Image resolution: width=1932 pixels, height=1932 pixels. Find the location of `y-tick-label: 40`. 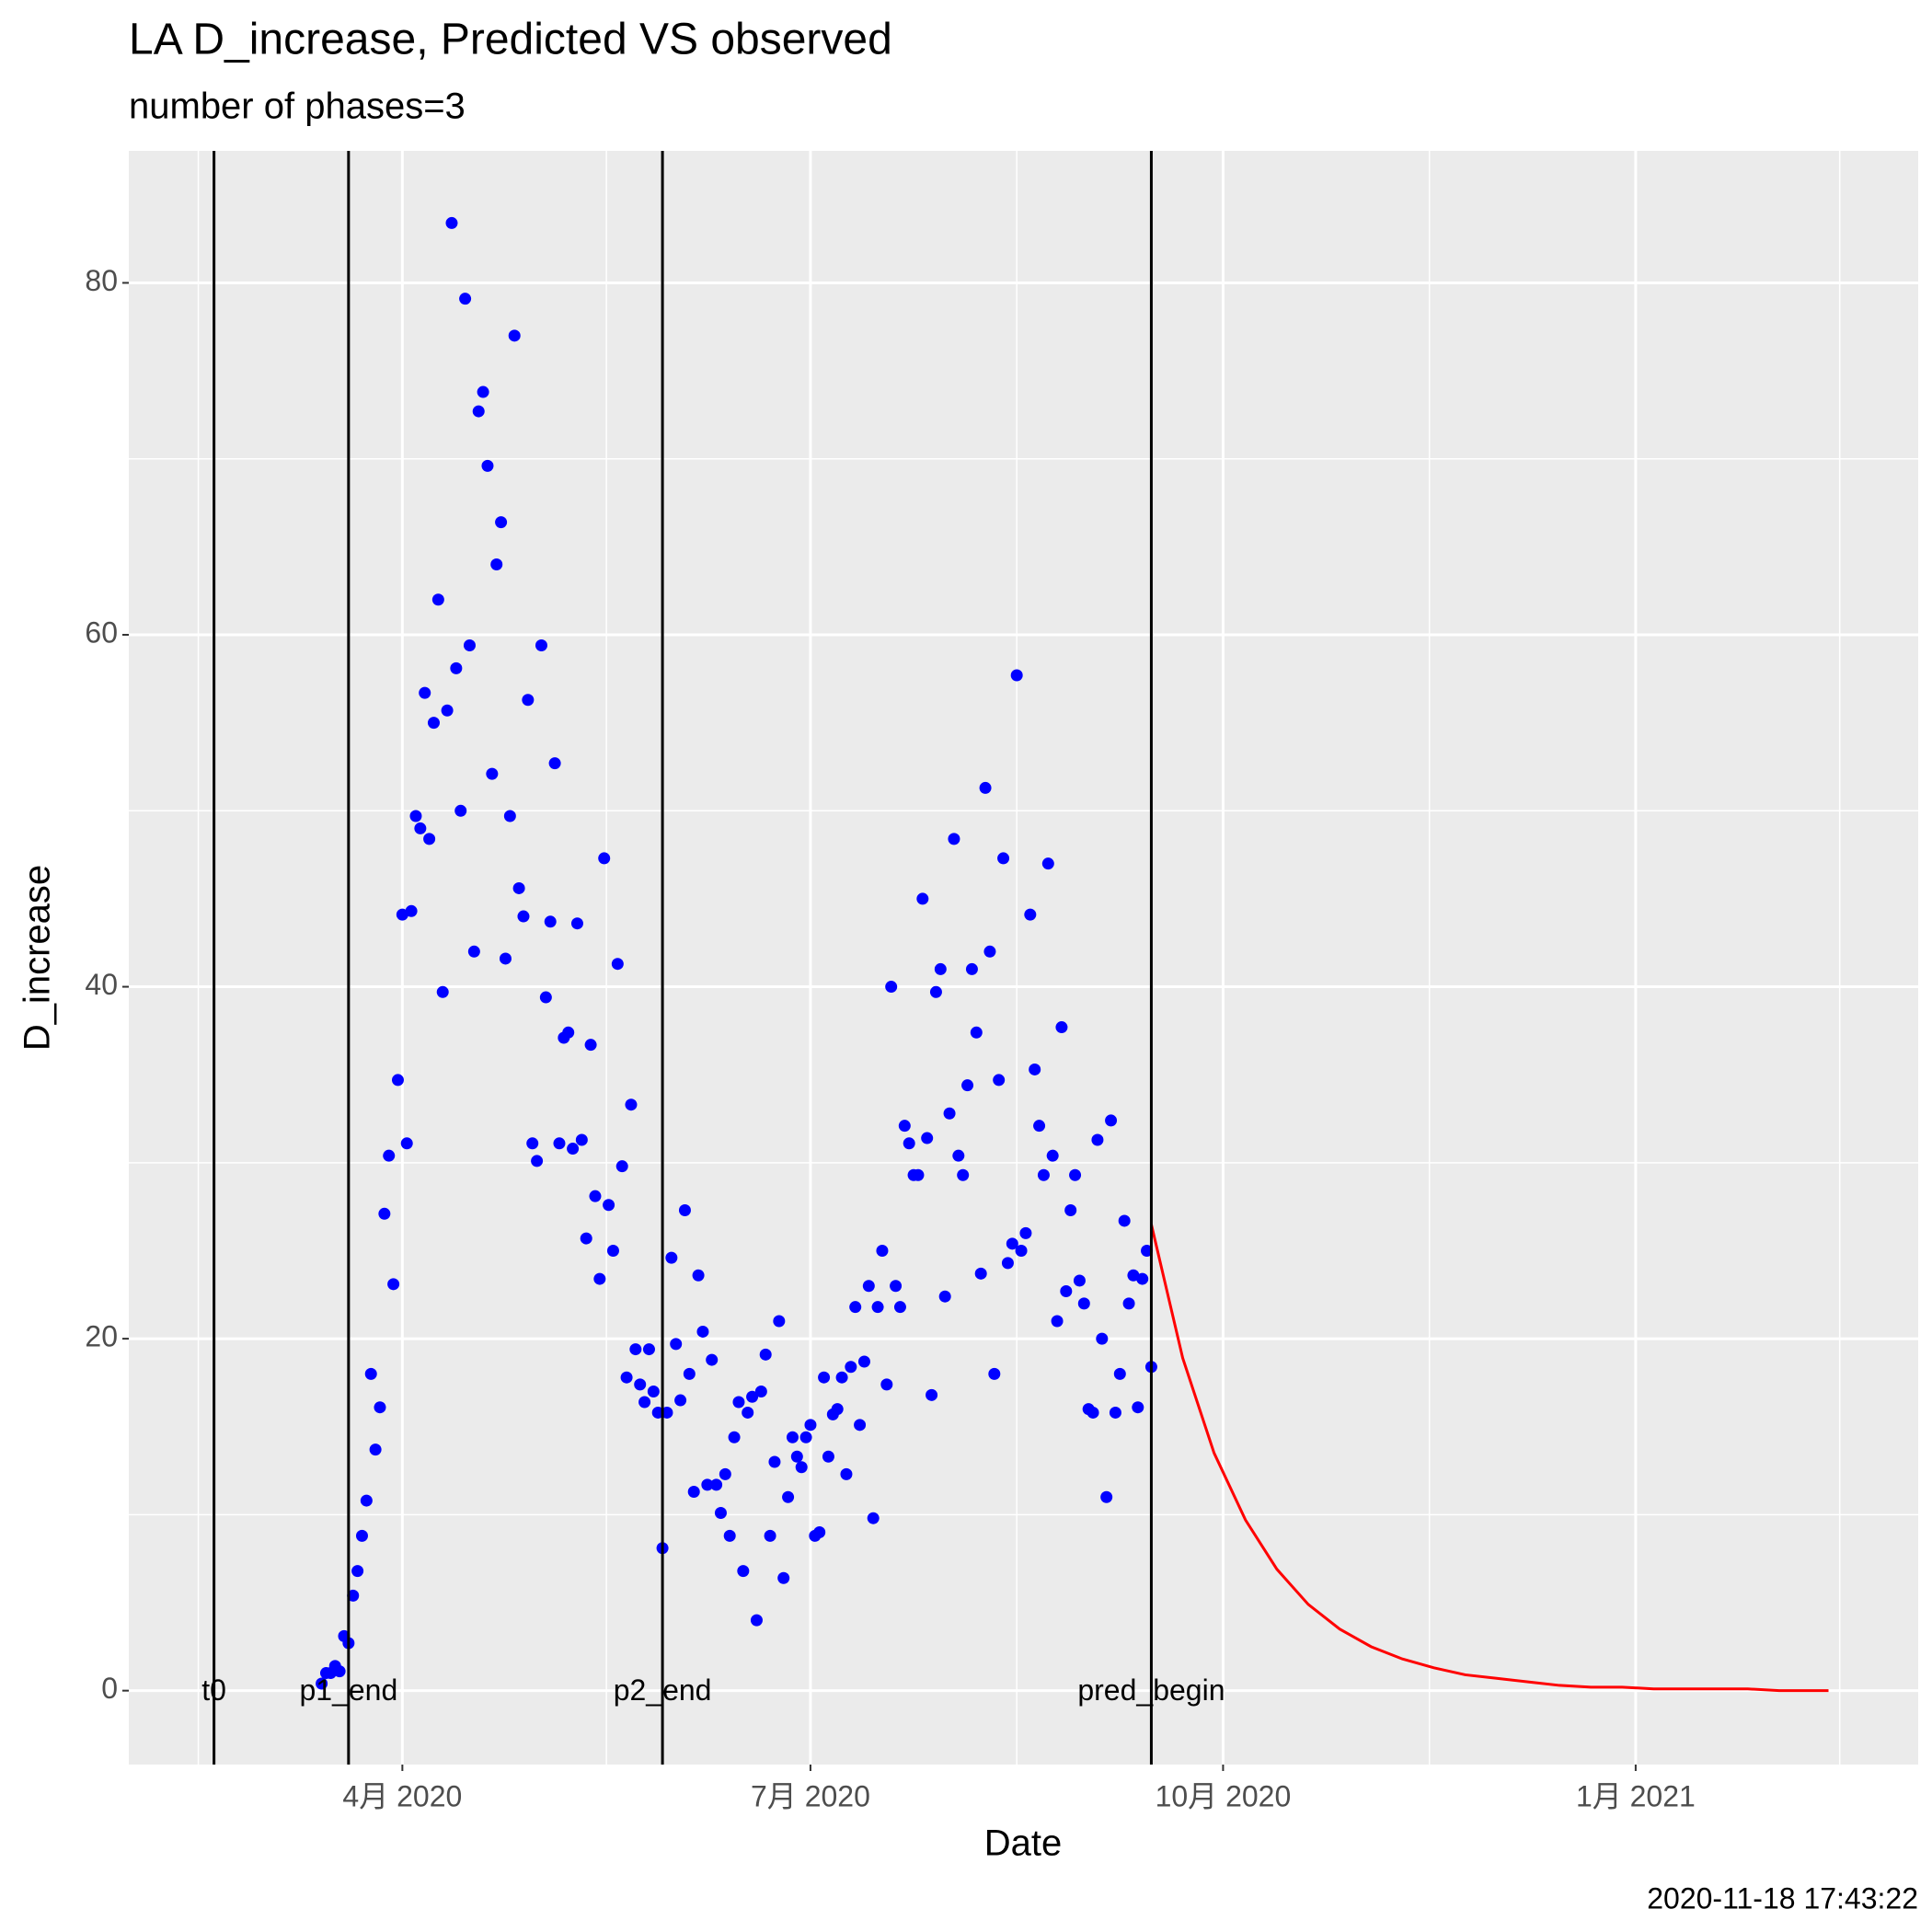

y-tick-label: 40 is located at coordinates (101, 984).